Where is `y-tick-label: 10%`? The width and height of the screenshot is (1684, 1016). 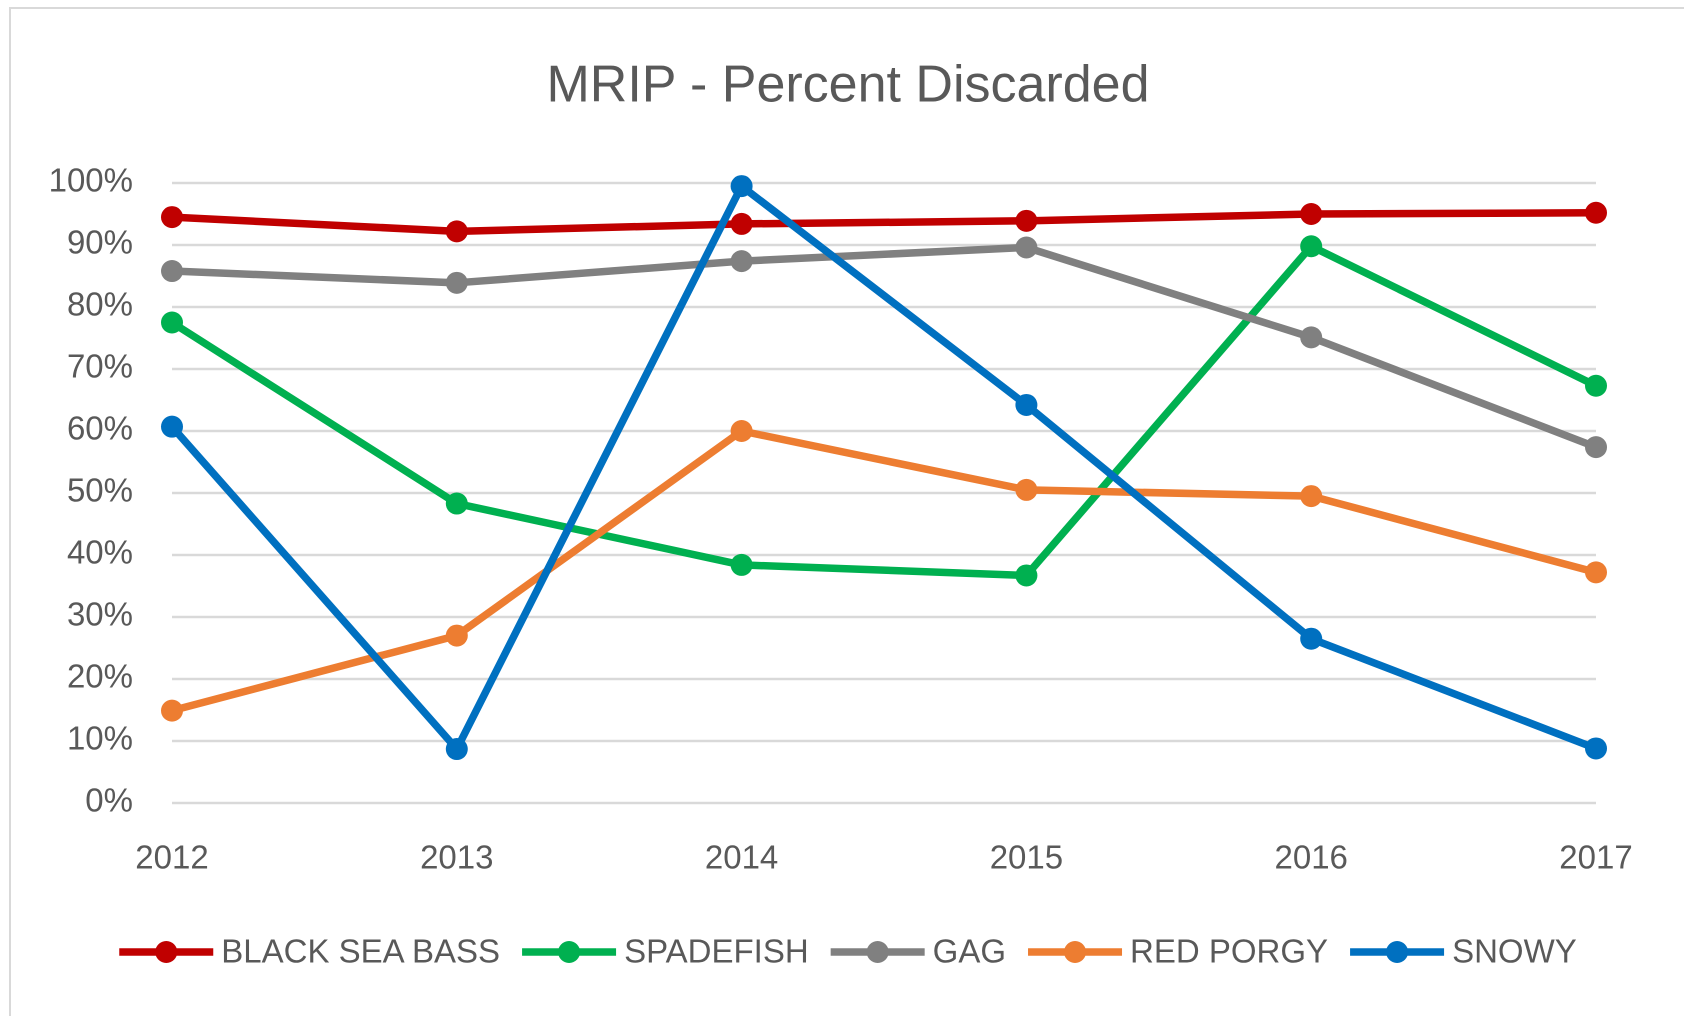
y-tick-label: 10% is located at coordinates (100, 738).